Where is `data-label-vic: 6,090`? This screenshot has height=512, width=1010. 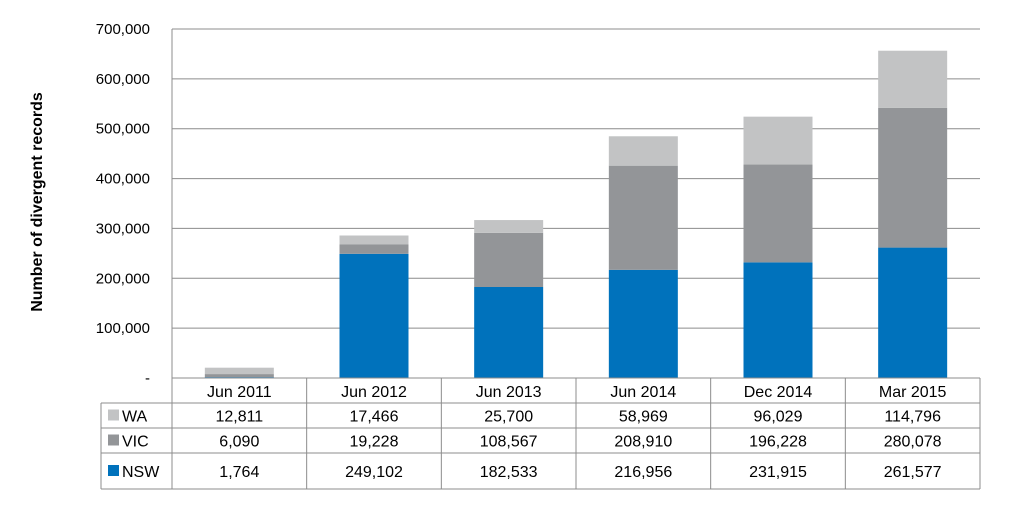
data-label-vic: 6,090 is located at coordinates (239, 442).